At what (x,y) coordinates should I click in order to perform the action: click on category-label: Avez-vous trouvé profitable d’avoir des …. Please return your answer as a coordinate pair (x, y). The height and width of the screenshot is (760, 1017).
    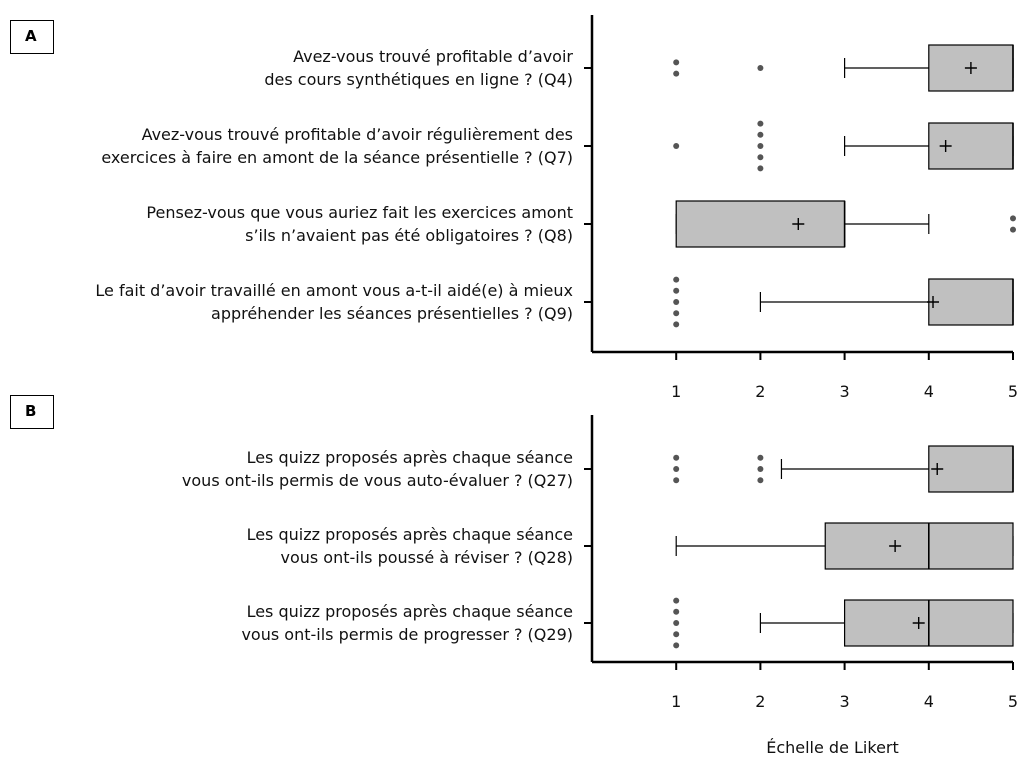
    Looking at the image, I should click on (418, 68).